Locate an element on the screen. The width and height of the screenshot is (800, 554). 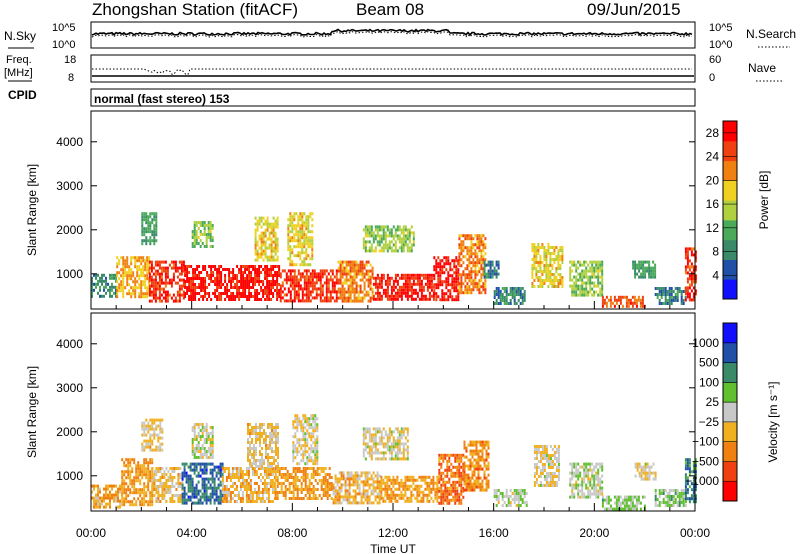
time-tick-label: 00:00 is located at coordinates (91, 533).